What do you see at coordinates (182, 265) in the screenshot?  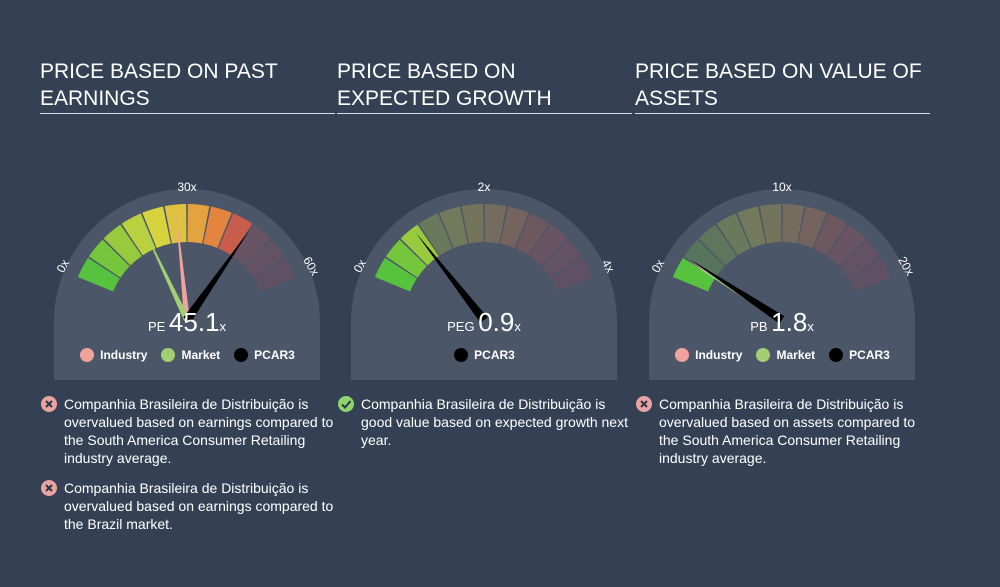 I see `industry-needle` at bounding box center [182, 265].